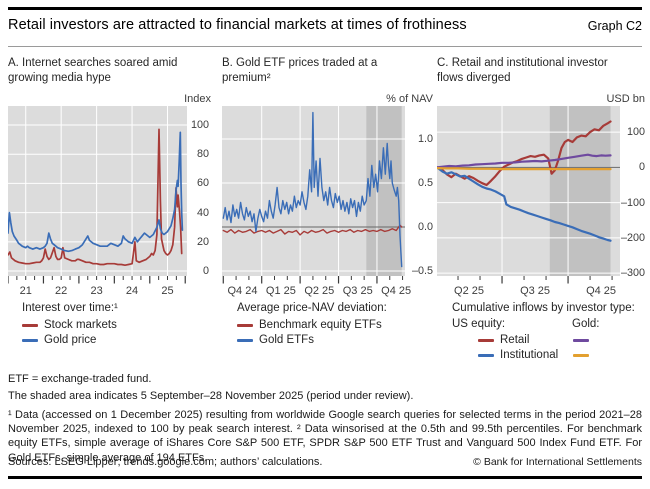  I want to click on panel-c-legend-title: Cumulative inflows by investor type:, so click(543, 308).